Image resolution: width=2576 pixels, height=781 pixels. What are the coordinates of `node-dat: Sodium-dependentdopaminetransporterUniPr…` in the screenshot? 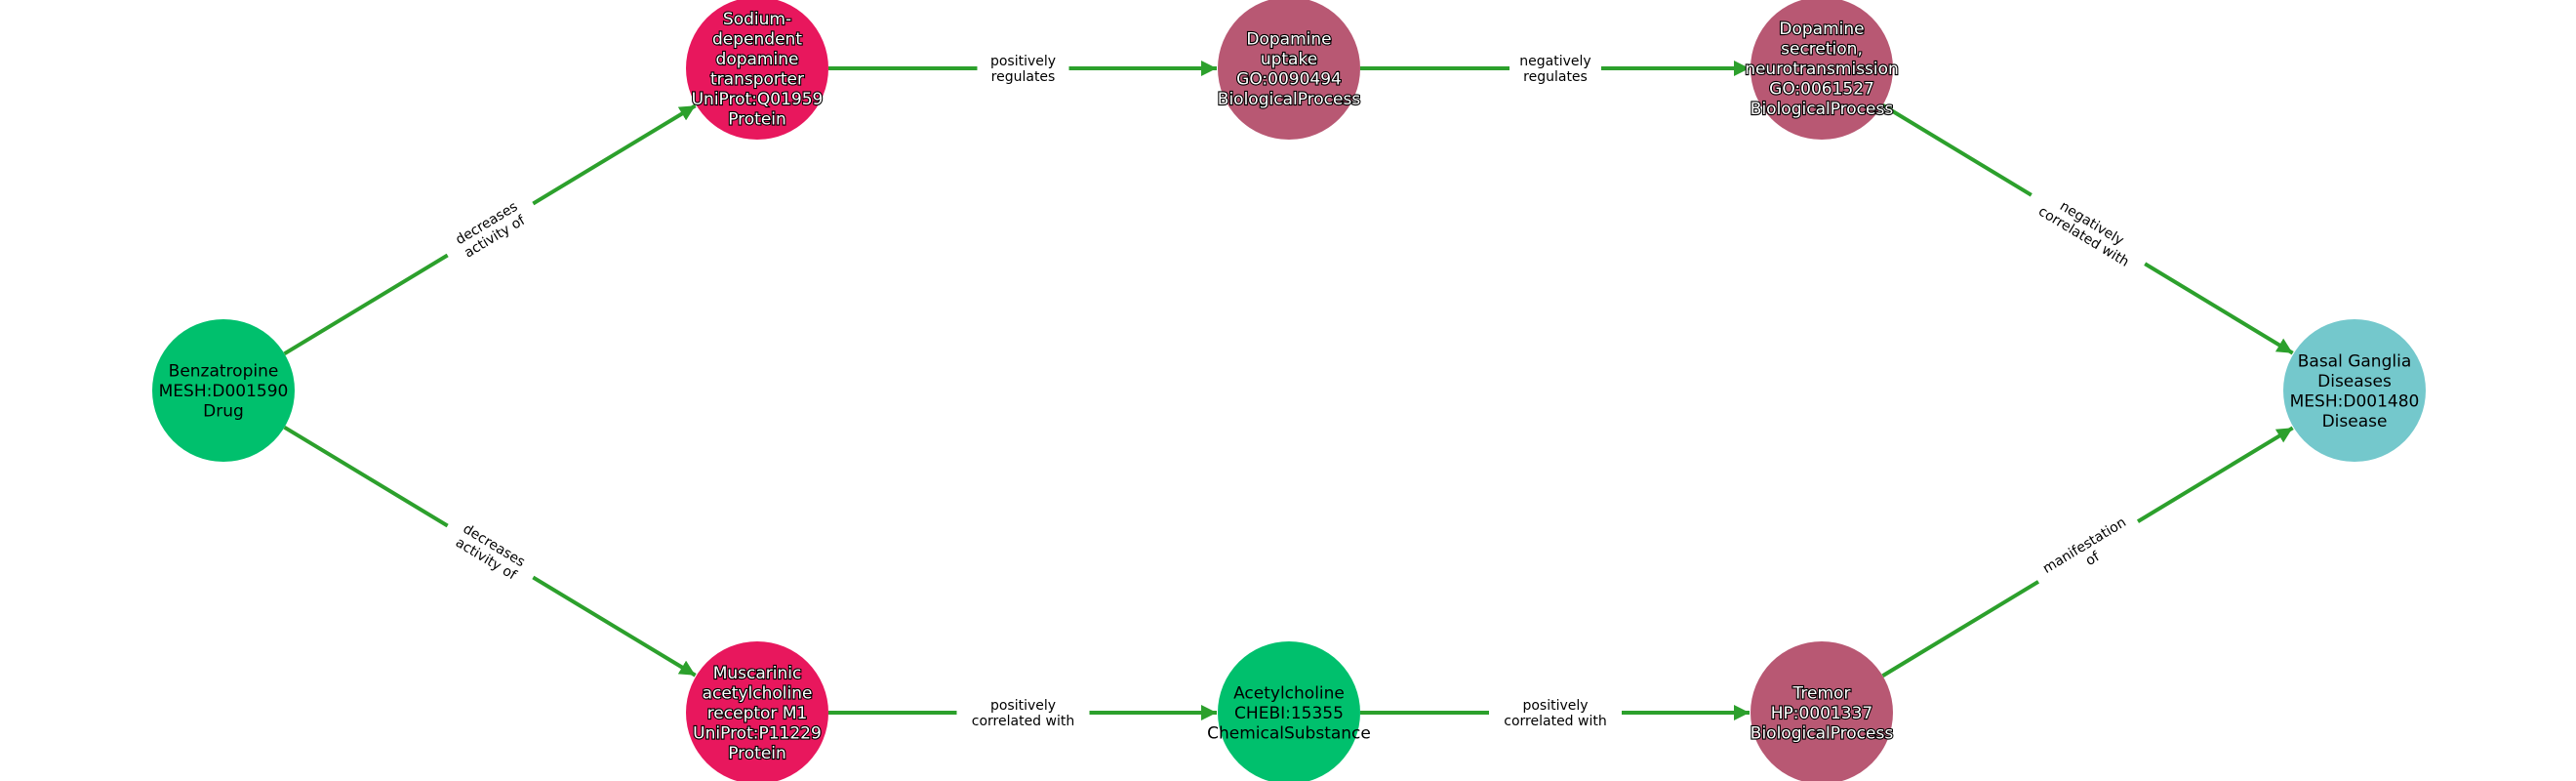 It's located at (757, 70).